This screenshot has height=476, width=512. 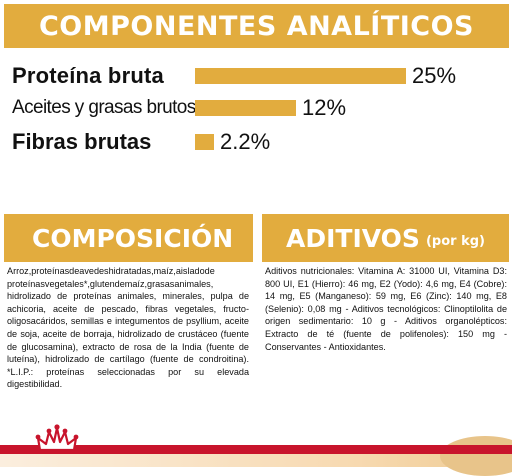 What do you see at coordinates (455, 241) in the screenshot?
I see `additives-subtitle: (por kg)` at bounding box center [455, 241].